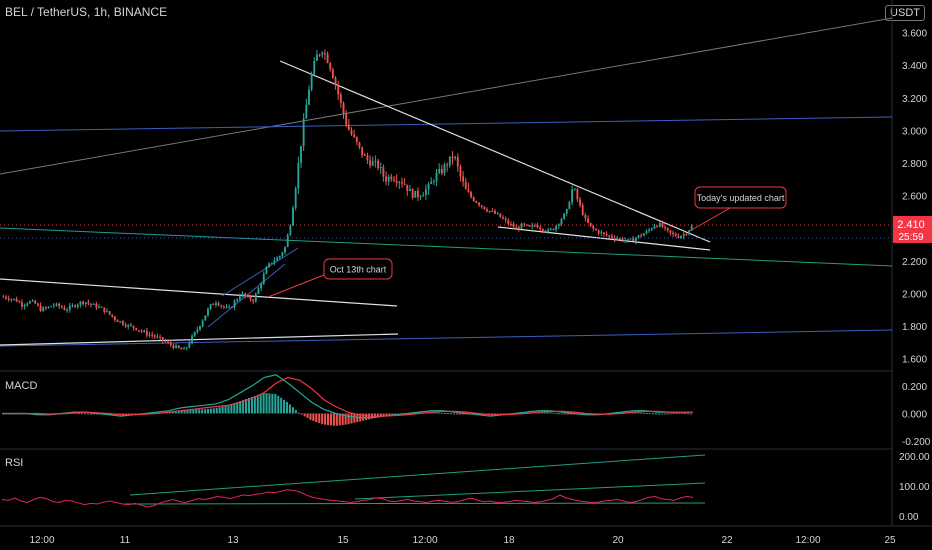  What do you see at coordinates (446, 247) in the screenshot?
I see `channel-line-teal` at bounding box center [446, 247].